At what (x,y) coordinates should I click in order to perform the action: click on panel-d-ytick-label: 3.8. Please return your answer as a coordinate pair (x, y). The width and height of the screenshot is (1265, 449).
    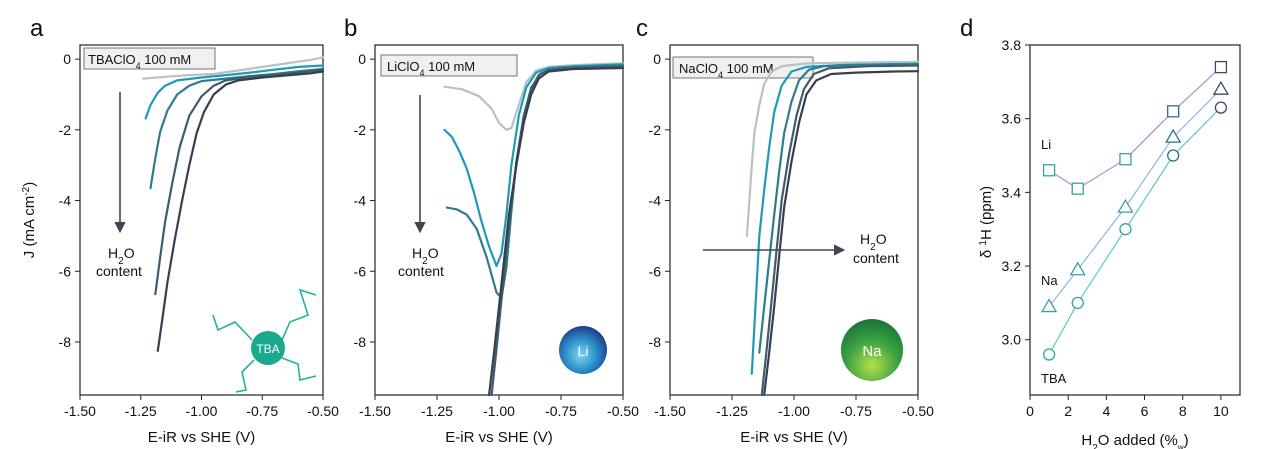
    Looking at the image, I should click on (1012, 45).